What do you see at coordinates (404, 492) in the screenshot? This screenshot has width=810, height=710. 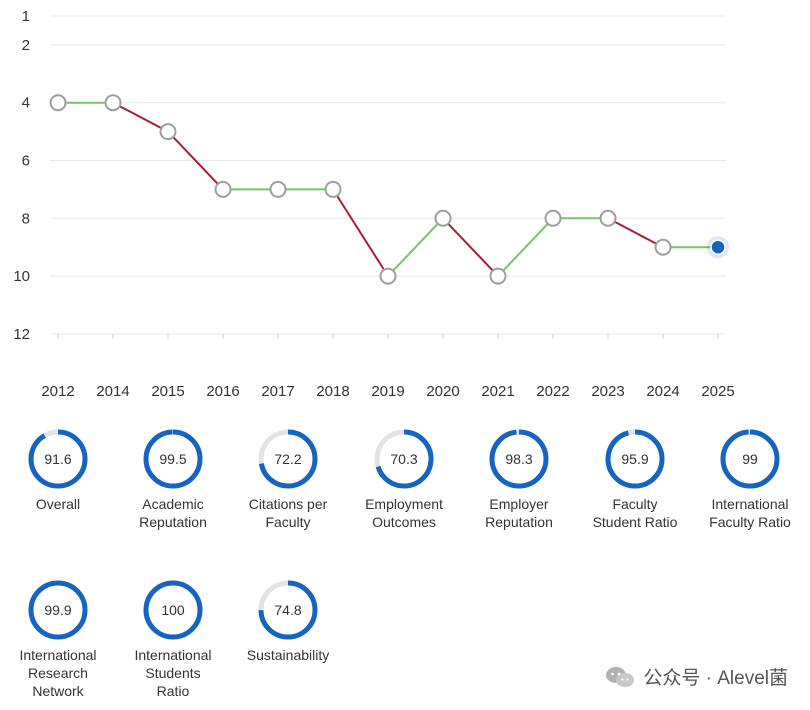 I see `metric-card: 70.3 Employment Outcomes` at bounding box center [404, 492].